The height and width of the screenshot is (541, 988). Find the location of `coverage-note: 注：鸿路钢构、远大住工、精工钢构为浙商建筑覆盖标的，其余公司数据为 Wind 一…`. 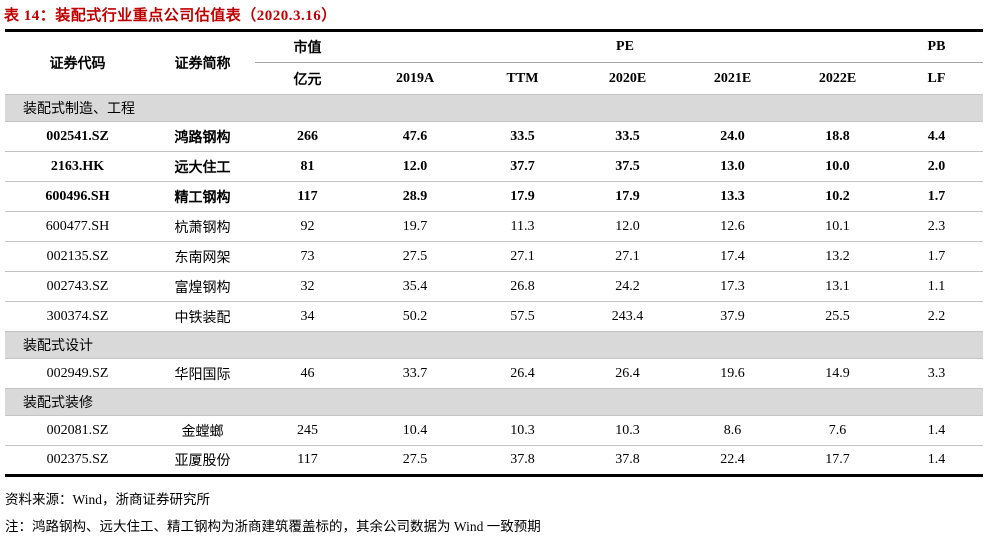

coverage-note: 注：鸿路钢构、远大住工、精工钢构为浙商建筑覆盖标的，其余公司数据为 Wind 一… is located at coordinates (273, 526).